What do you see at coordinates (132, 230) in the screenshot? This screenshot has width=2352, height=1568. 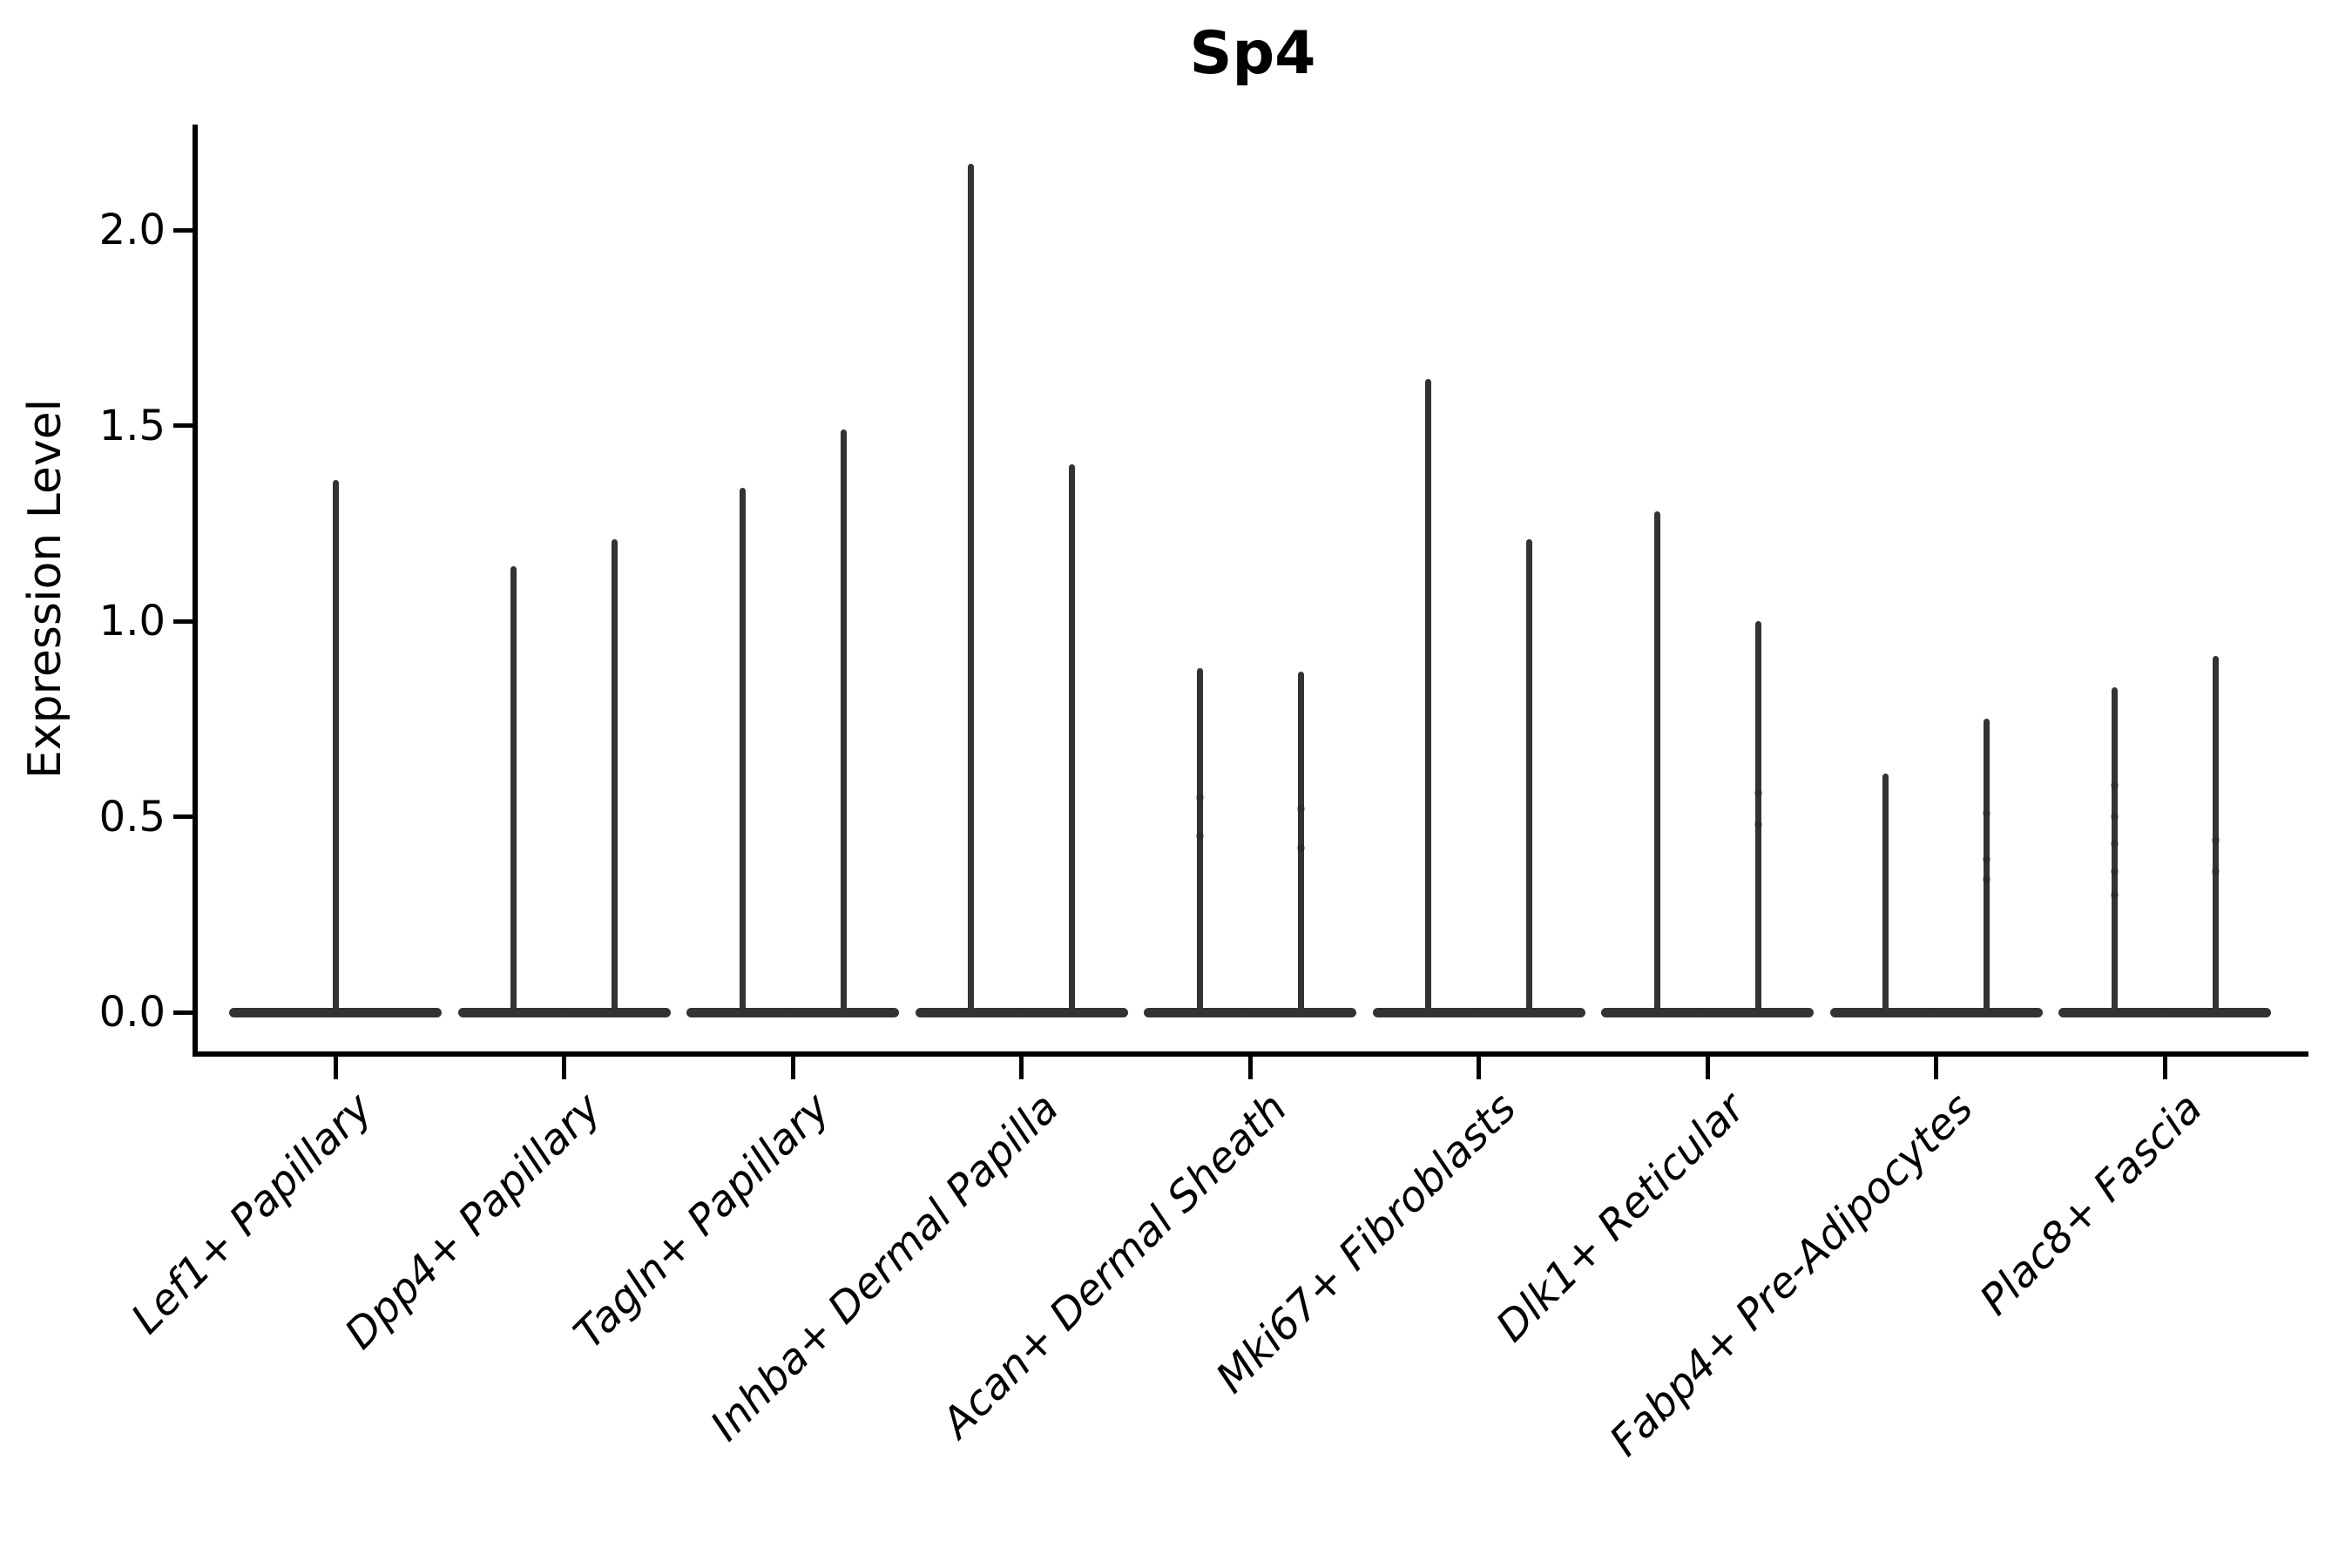 I see `y-tick-label: 2.0` at bounding box center [132, 230].